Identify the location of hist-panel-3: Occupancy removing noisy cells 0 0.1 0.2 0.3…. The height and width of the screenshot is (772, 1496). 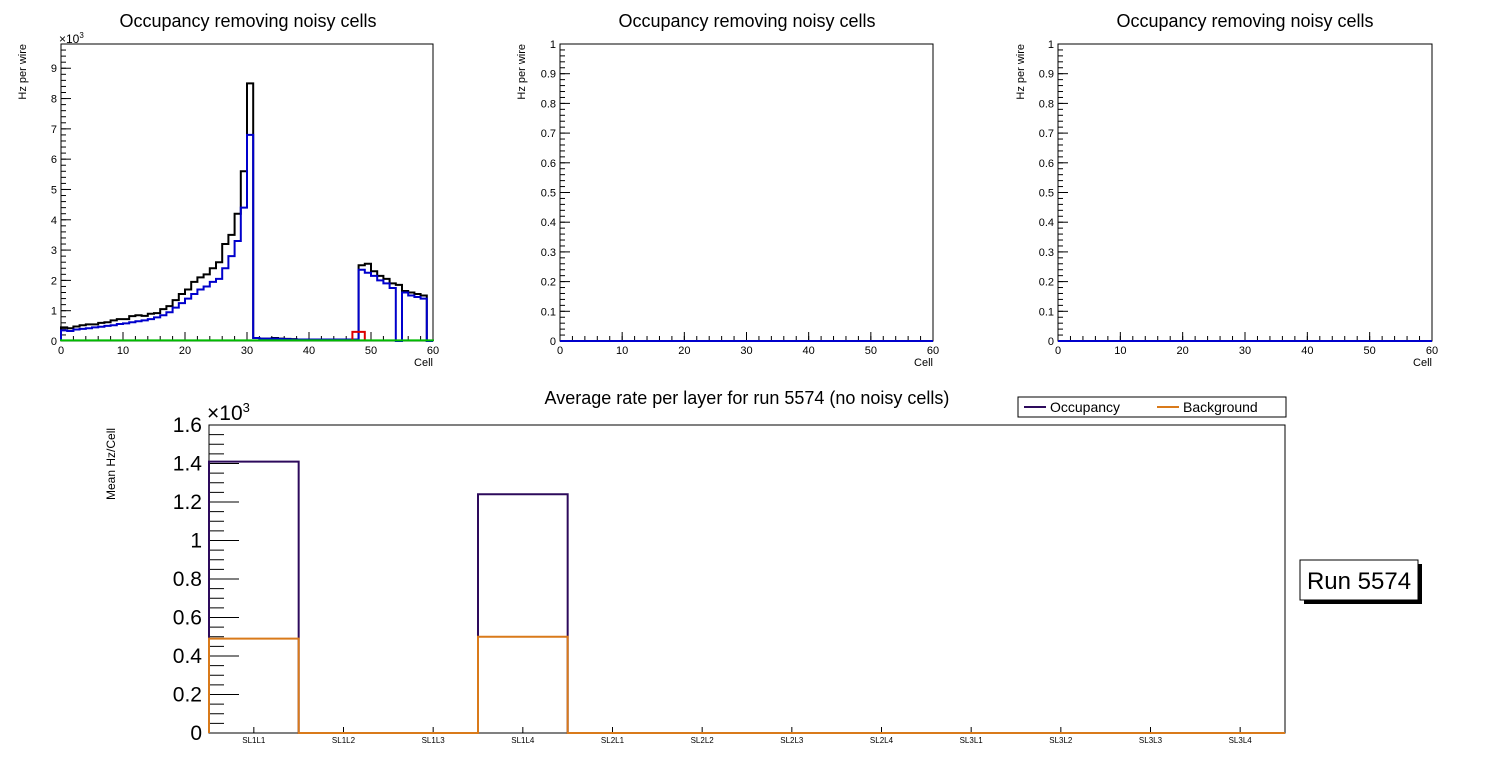
(1226, 190).